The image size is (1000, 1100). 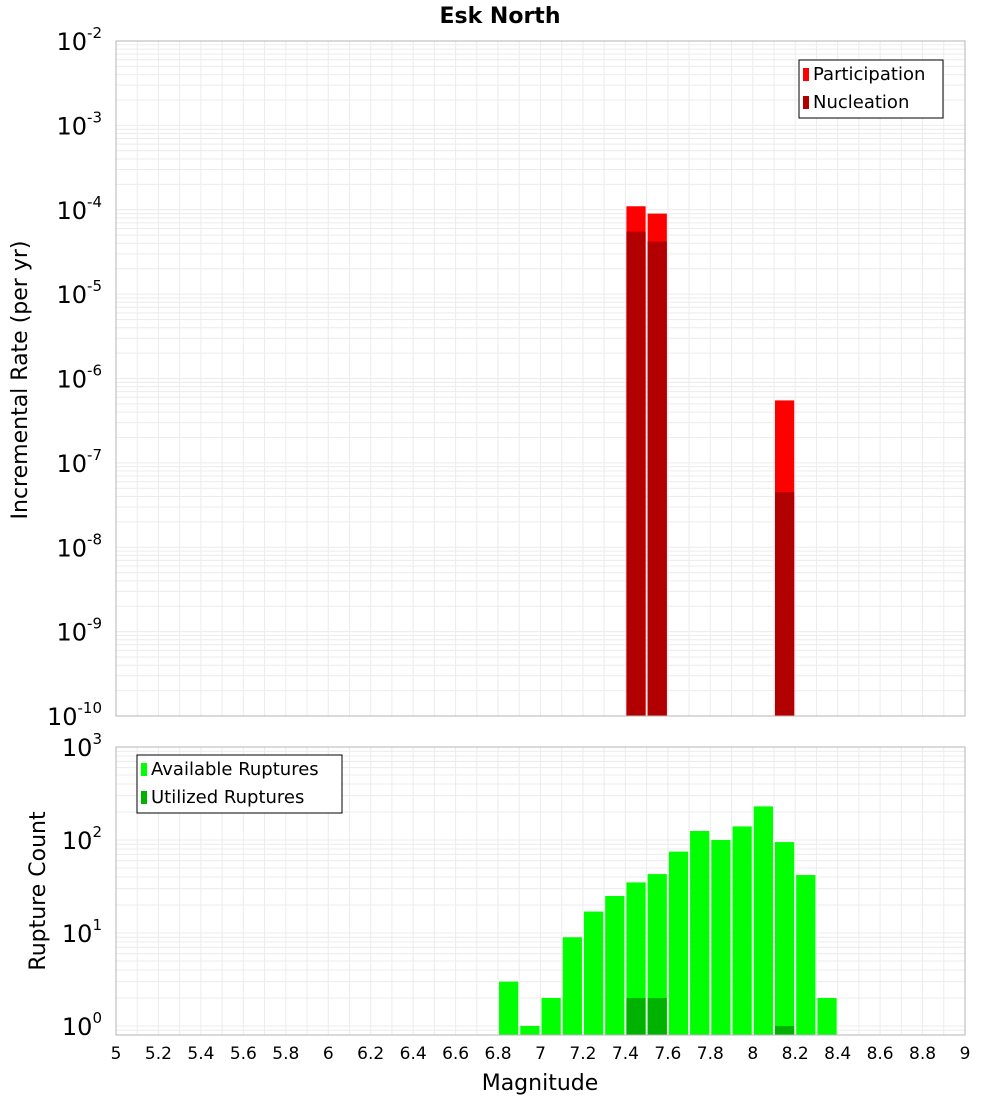 I want to click on x-tick-label: 8.2, so click(x=795, y=1054).